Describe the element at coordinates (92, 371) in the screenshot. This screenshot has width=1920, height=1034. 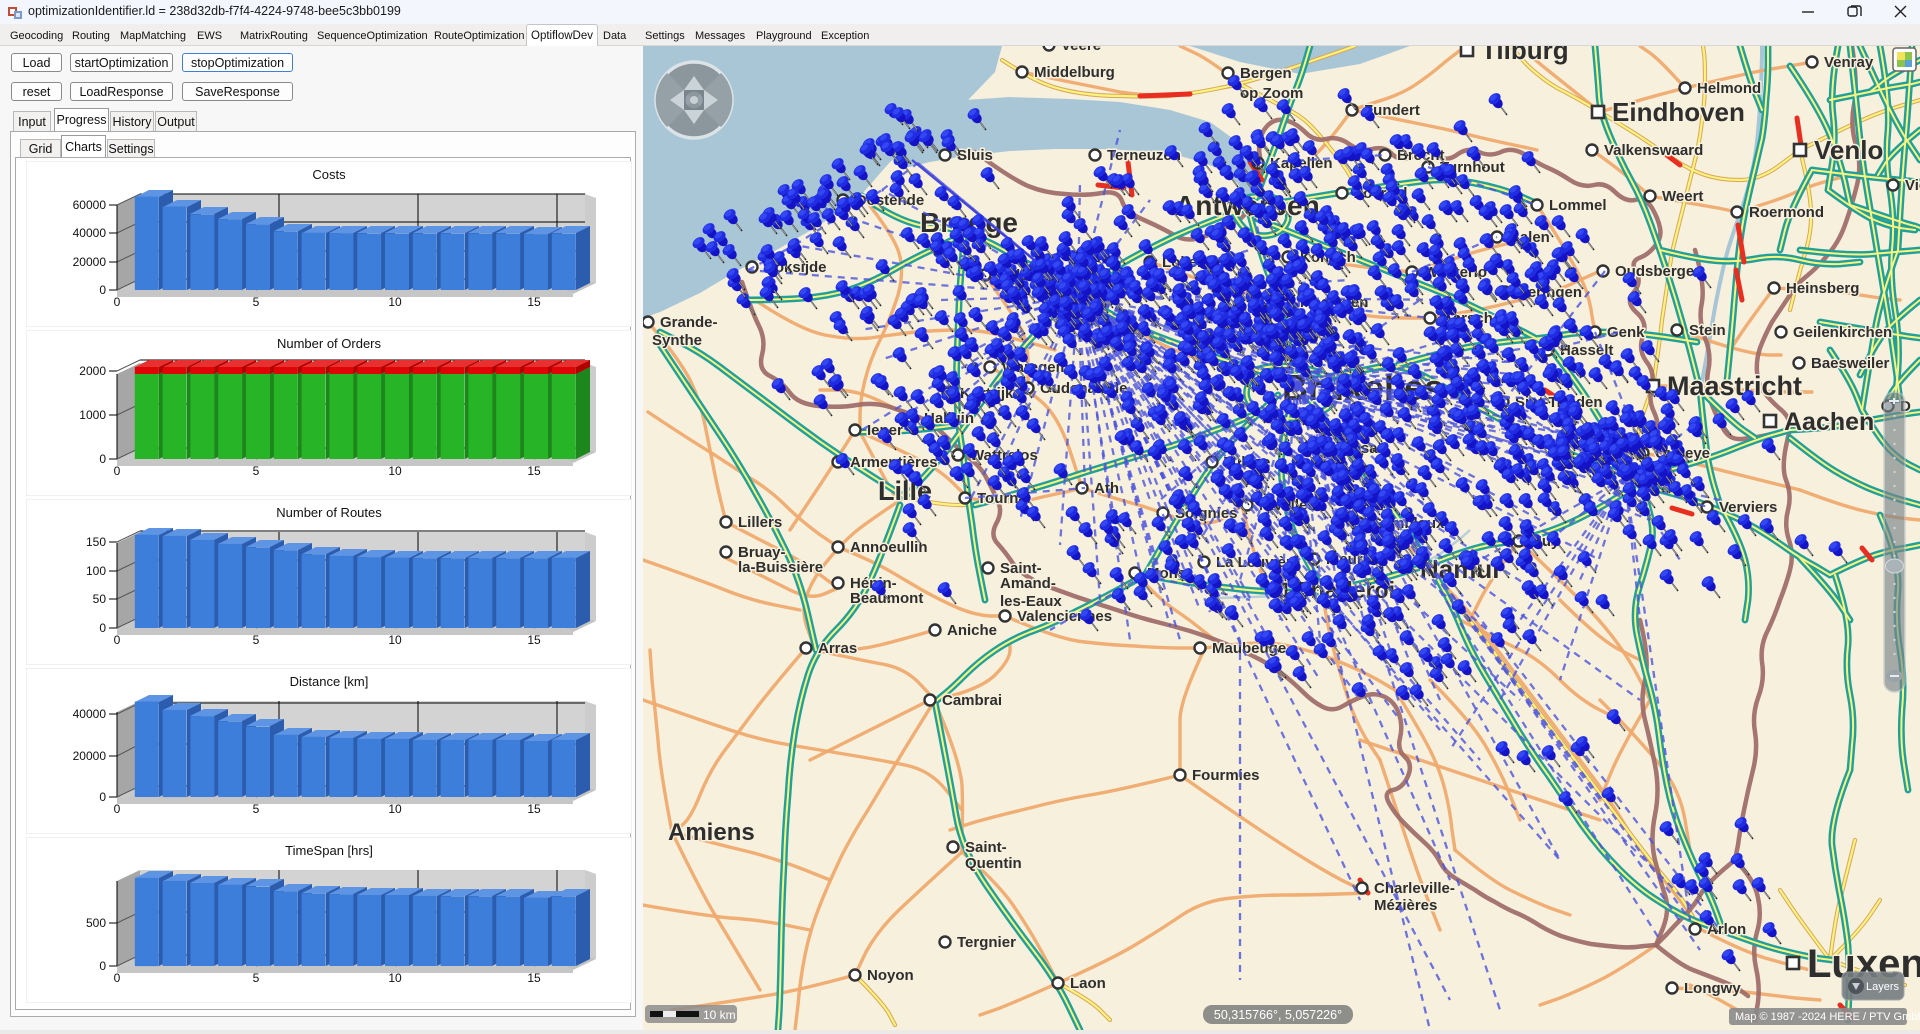
I see `svg-text: 2000` at that location.